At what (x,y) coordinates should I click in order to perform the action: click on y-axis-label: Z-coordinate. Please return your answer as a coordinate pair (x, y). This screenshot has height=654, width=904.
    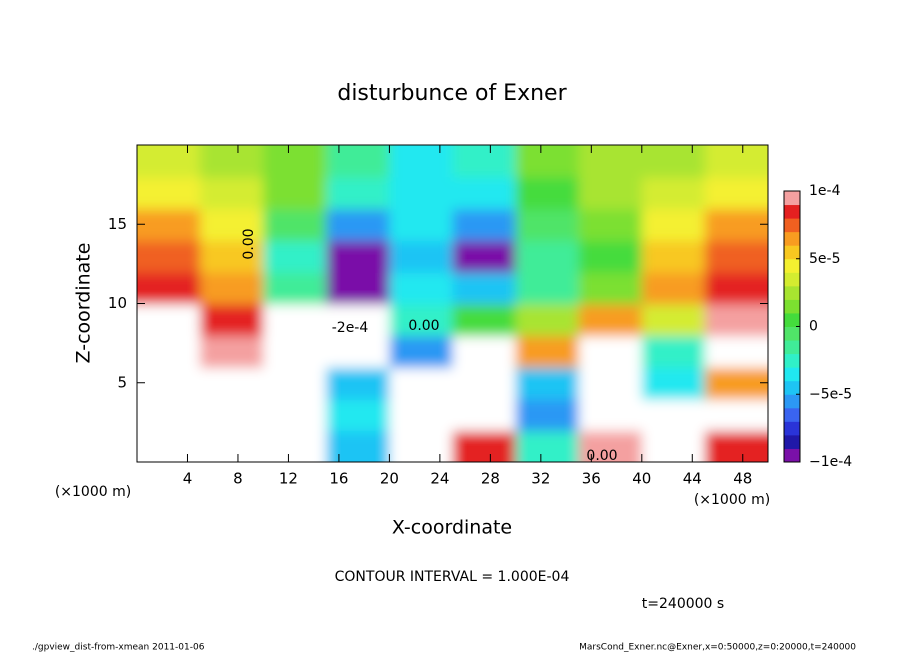
    Looking at the image, I should click on (84, 303).